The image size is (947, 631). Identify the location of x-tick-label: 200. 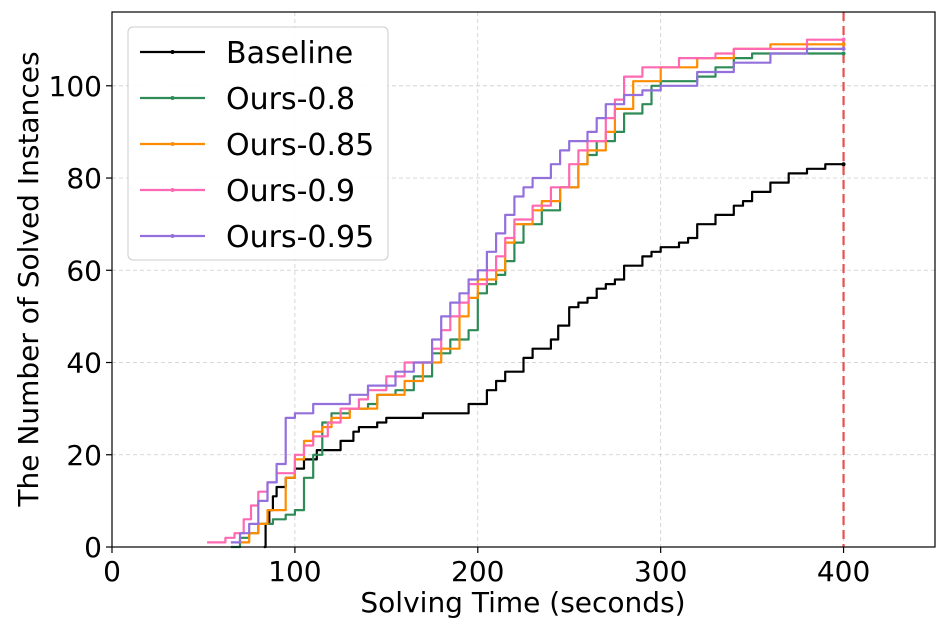
(477, 571).